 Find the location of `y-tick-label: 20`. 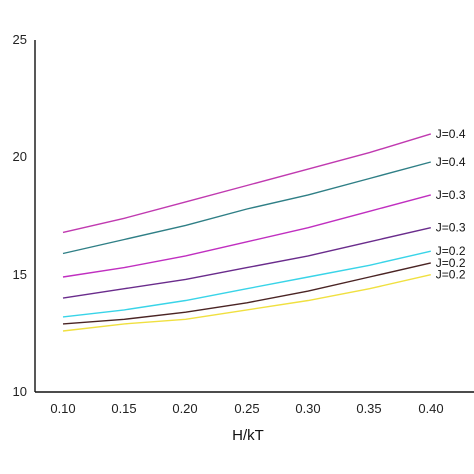

y-tick-label: 20 is located at coordinates (20, 156).